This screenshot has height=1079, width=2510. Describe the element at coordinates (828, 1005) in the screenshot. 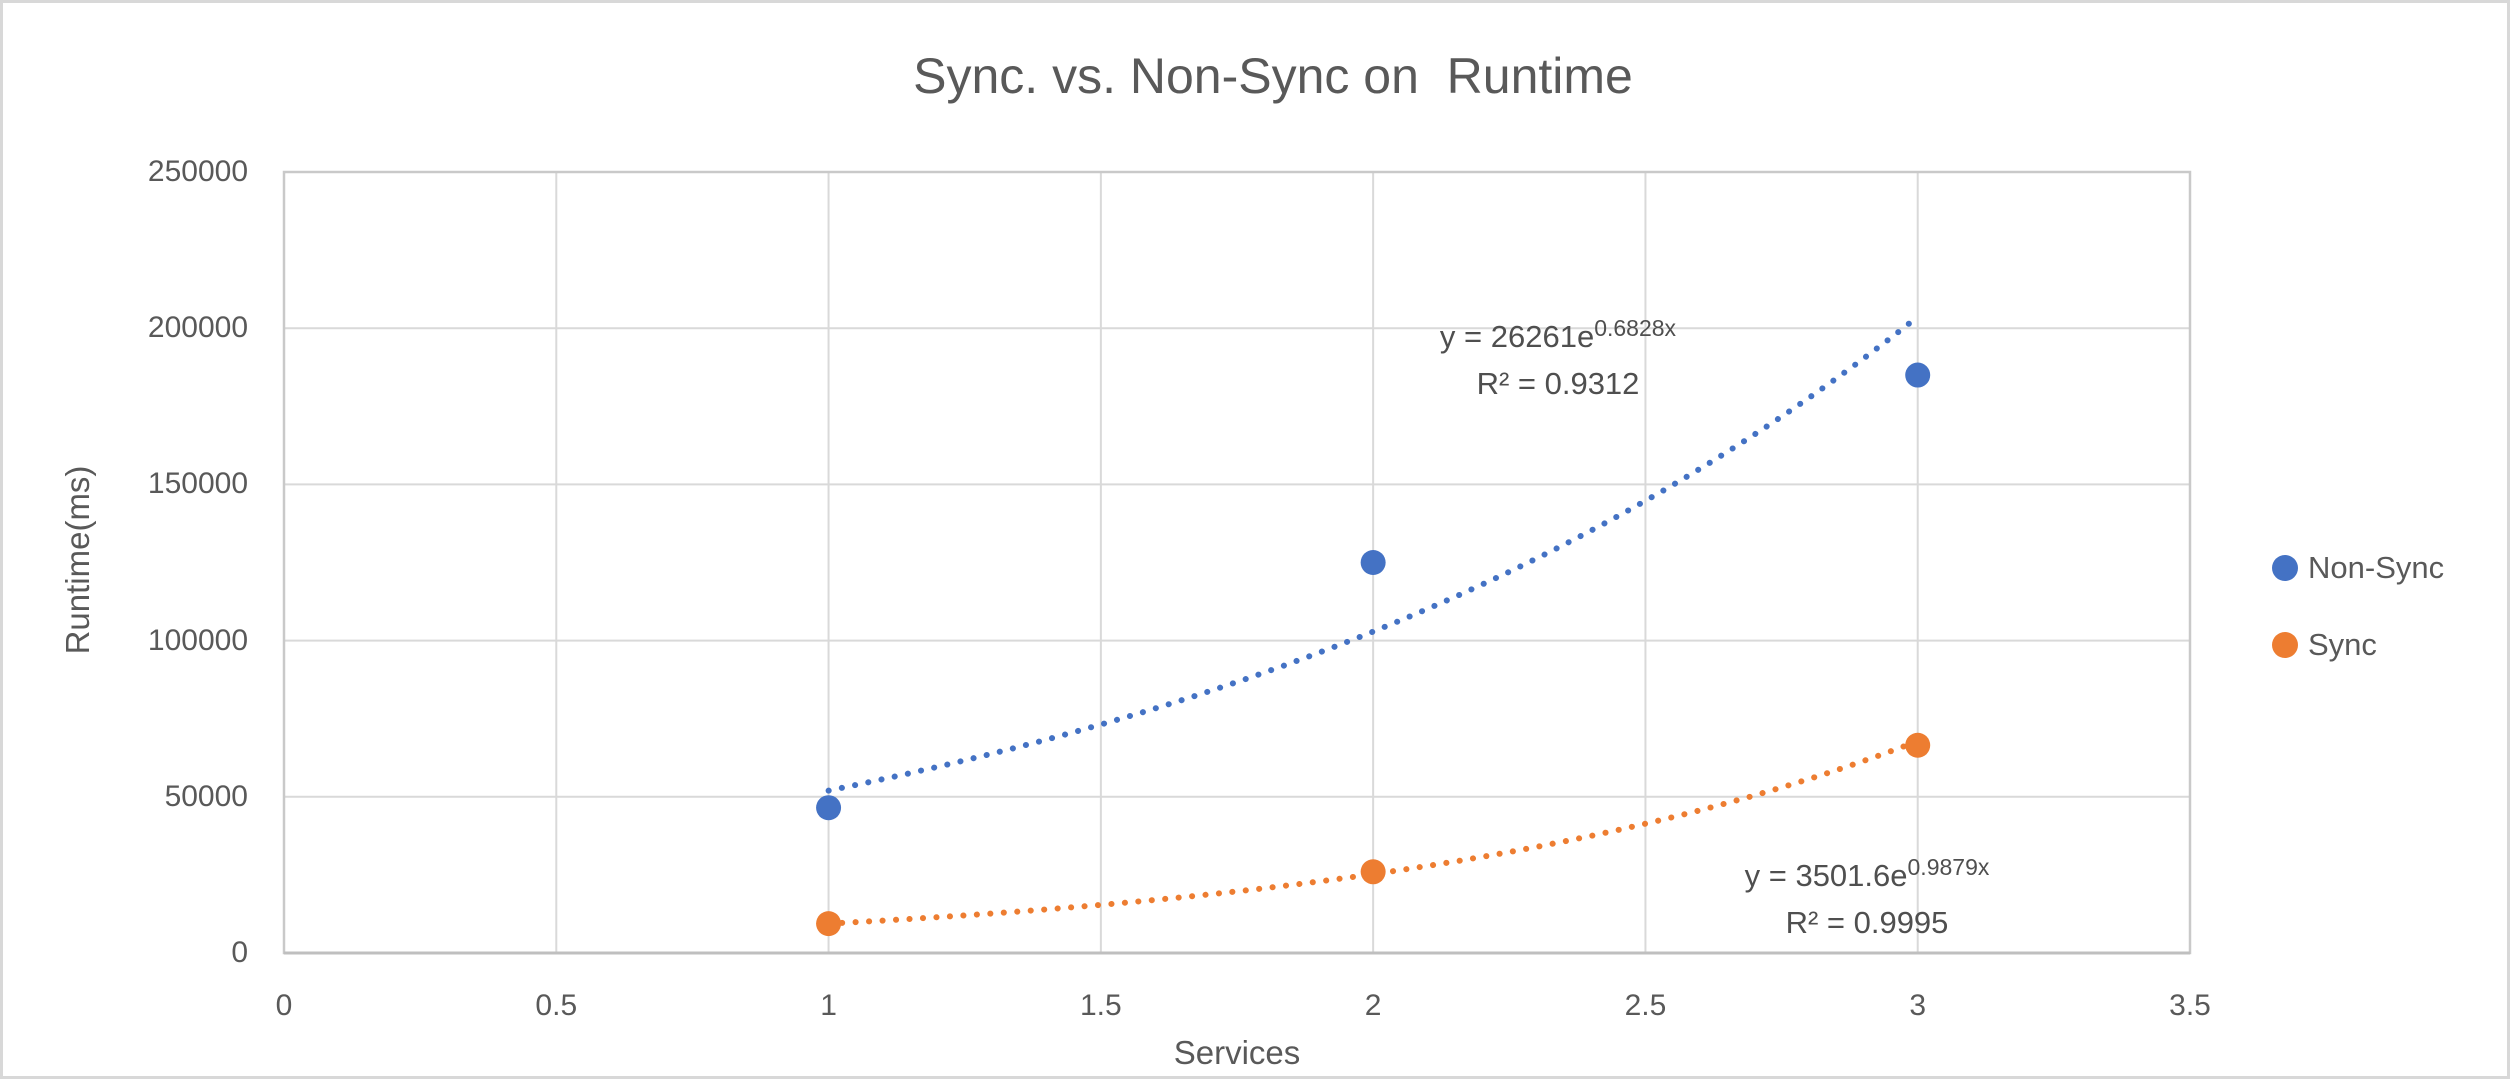

I see `x-axis-tick-label: 1` at that location.